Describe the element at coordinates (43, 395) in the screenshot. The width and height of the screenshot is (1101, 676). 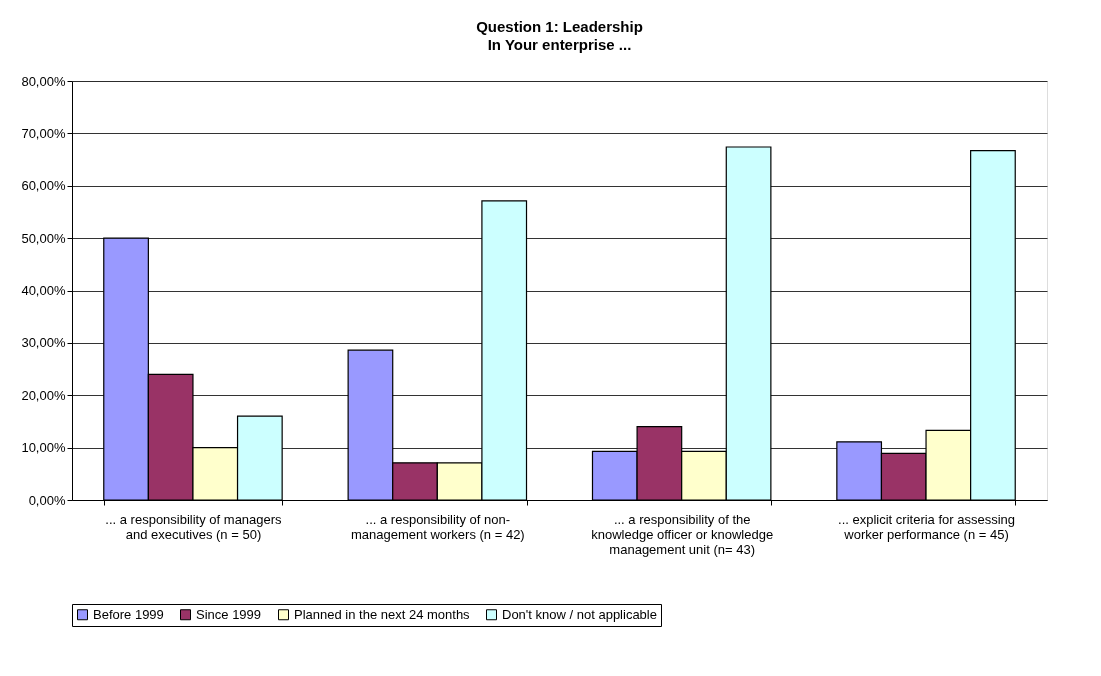
I see `y-tick-label: 20,00%` at that location.